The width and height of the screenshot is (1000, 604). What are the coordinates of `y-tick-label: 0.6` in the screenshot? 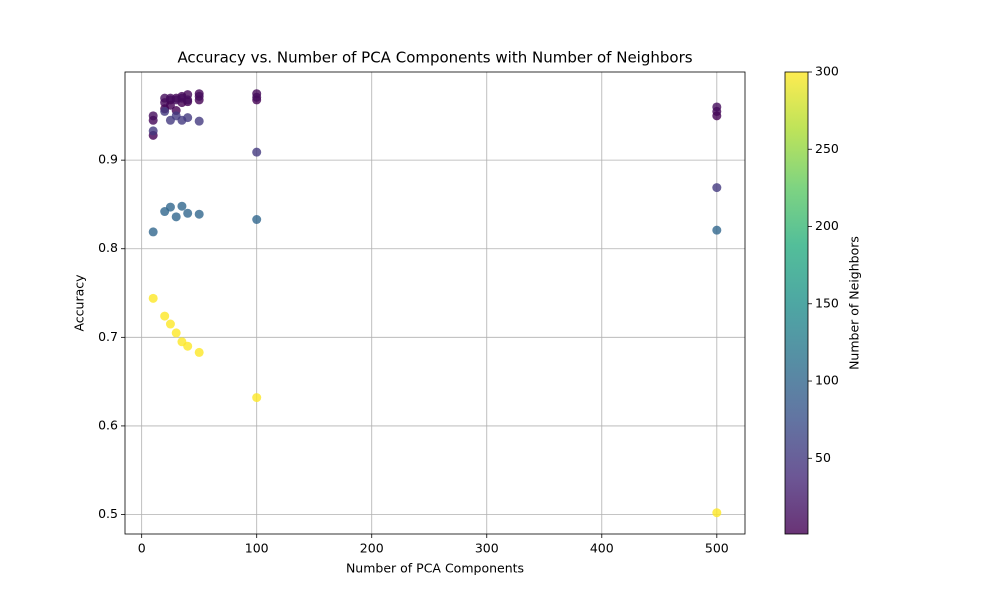 It's located at (108, 424).